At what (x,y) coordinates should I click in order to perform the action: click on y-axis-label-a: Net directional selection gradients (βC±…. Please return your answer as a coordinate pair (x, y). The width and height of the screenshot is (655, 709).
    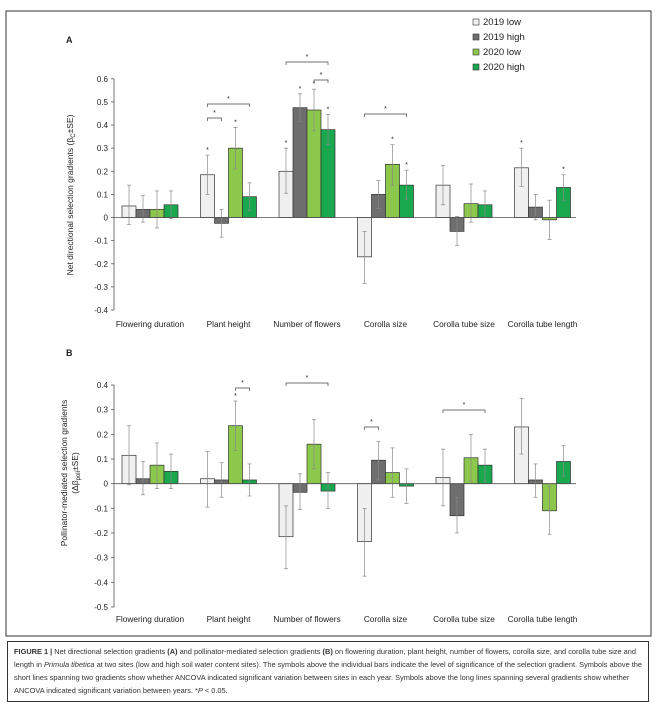
    Looking at the image, I should click on (71, 194).